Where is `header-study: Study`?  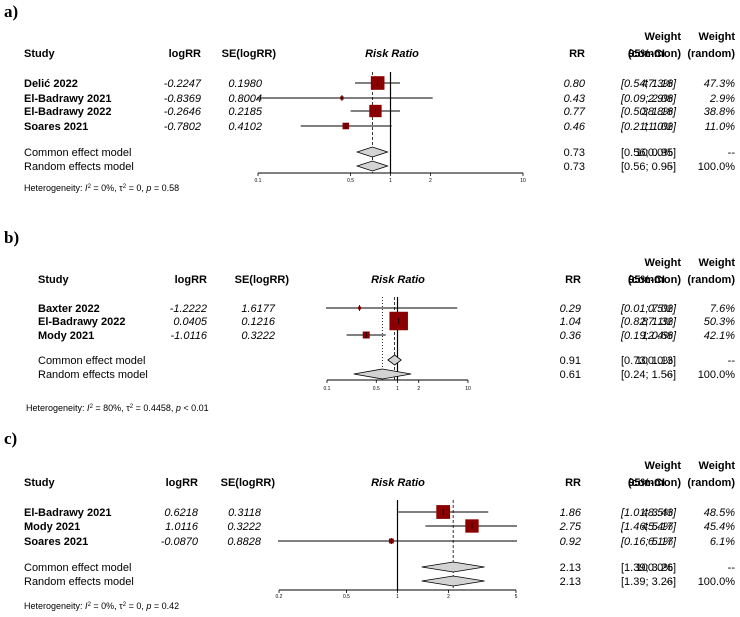 header-study: Study is located at coordinates (39, 54).